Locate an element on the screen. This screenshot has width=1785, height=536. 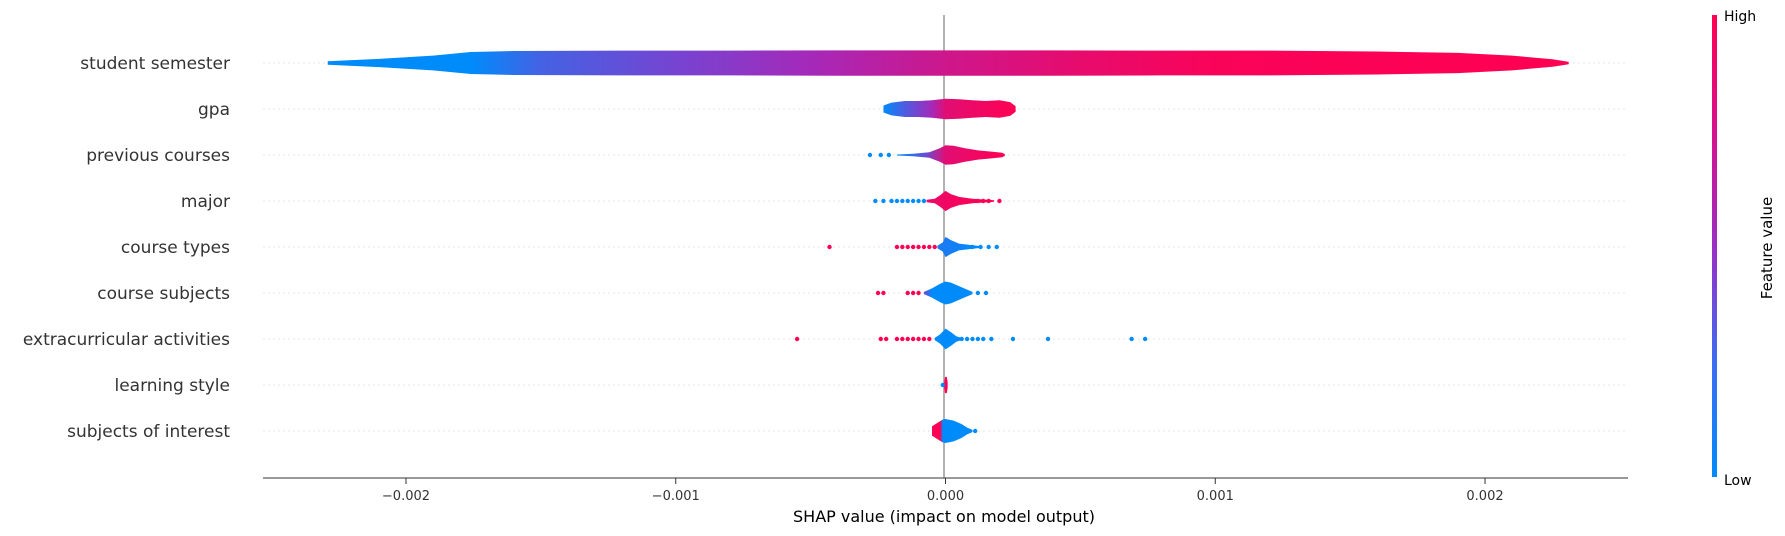
colorbar: High Low Feature value is located at coordinates (1744, 249).